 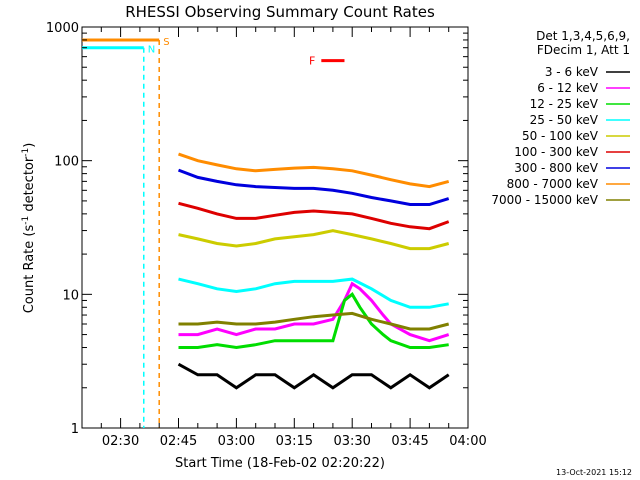 What do you see at coordinates (594, 472) in the screenshot?
I see `footer-date: 13-Oct-2021 15:12` at bounding box center [594, 472].